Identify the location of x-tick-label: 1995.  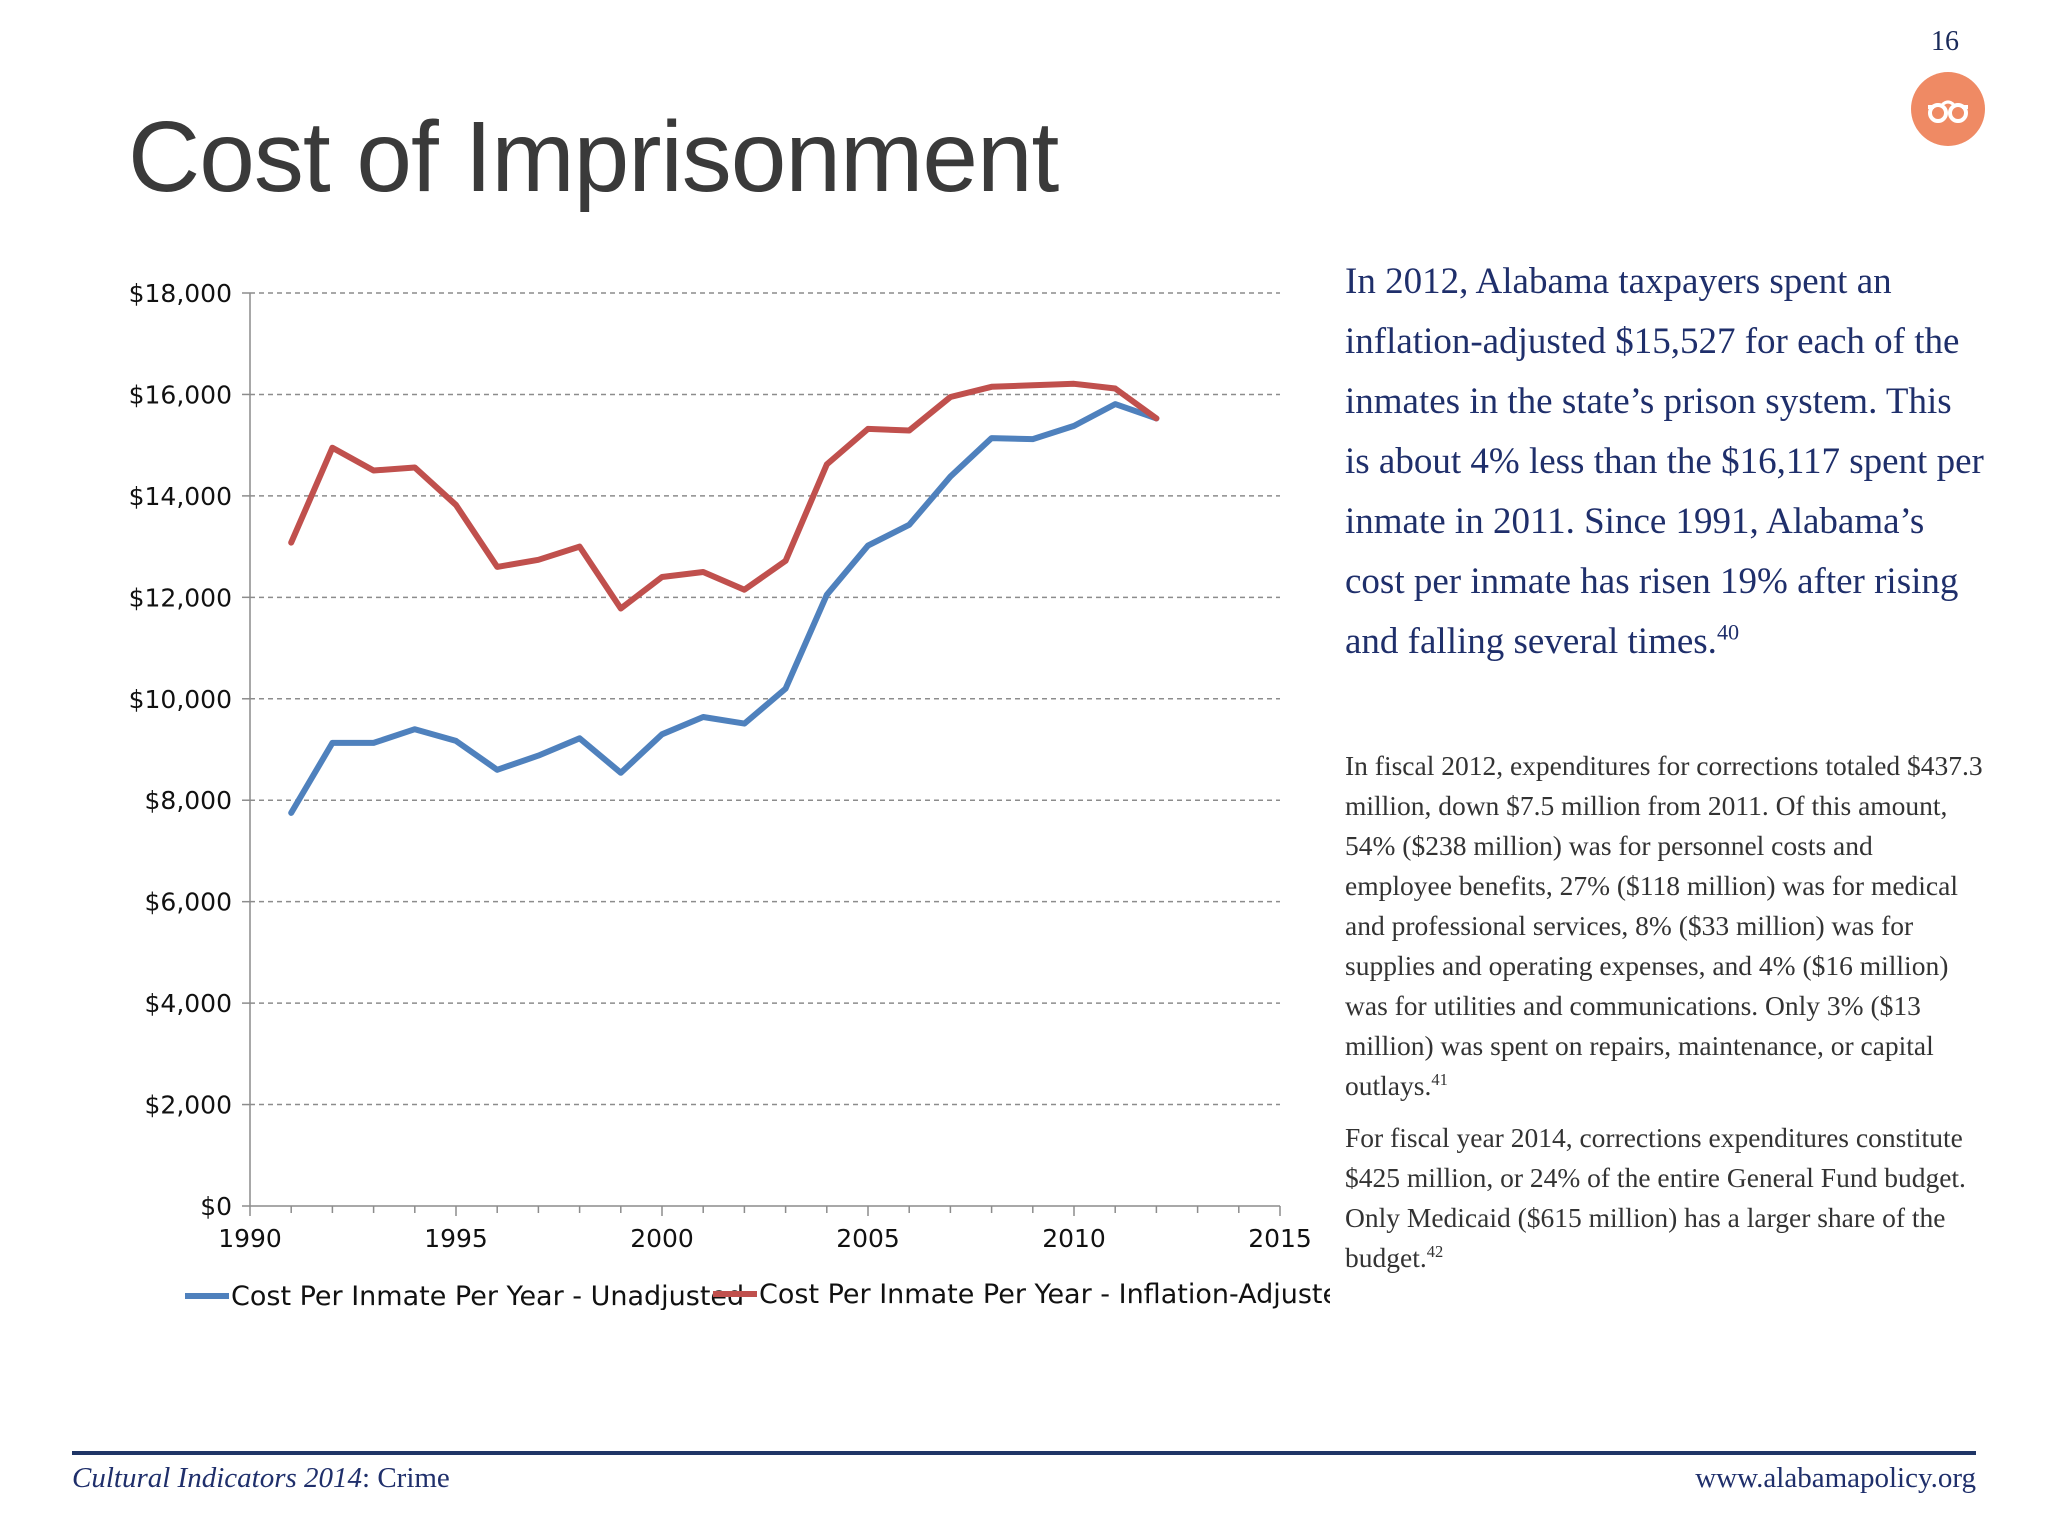
(456, 1238).